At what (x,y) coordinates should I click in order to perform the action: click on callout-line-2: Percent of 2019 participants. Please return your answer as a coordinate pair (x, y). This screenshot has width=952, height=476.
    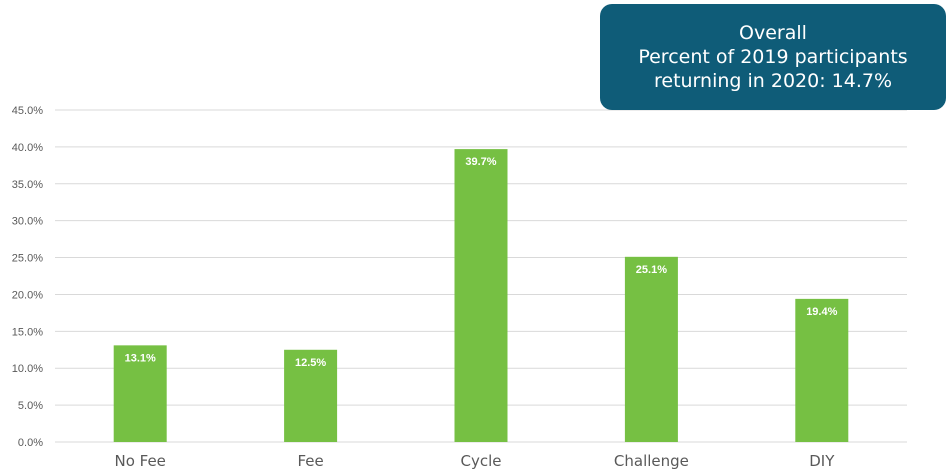
    Looking at the image, I should click on (773, 57).